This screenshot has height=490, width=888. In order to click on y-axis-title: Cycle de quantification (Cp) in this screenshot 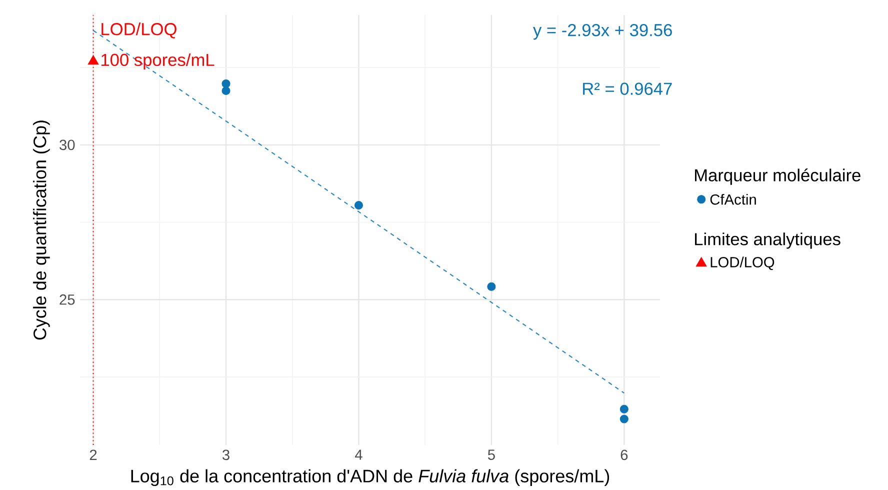, I will do `click(41, 230)`.